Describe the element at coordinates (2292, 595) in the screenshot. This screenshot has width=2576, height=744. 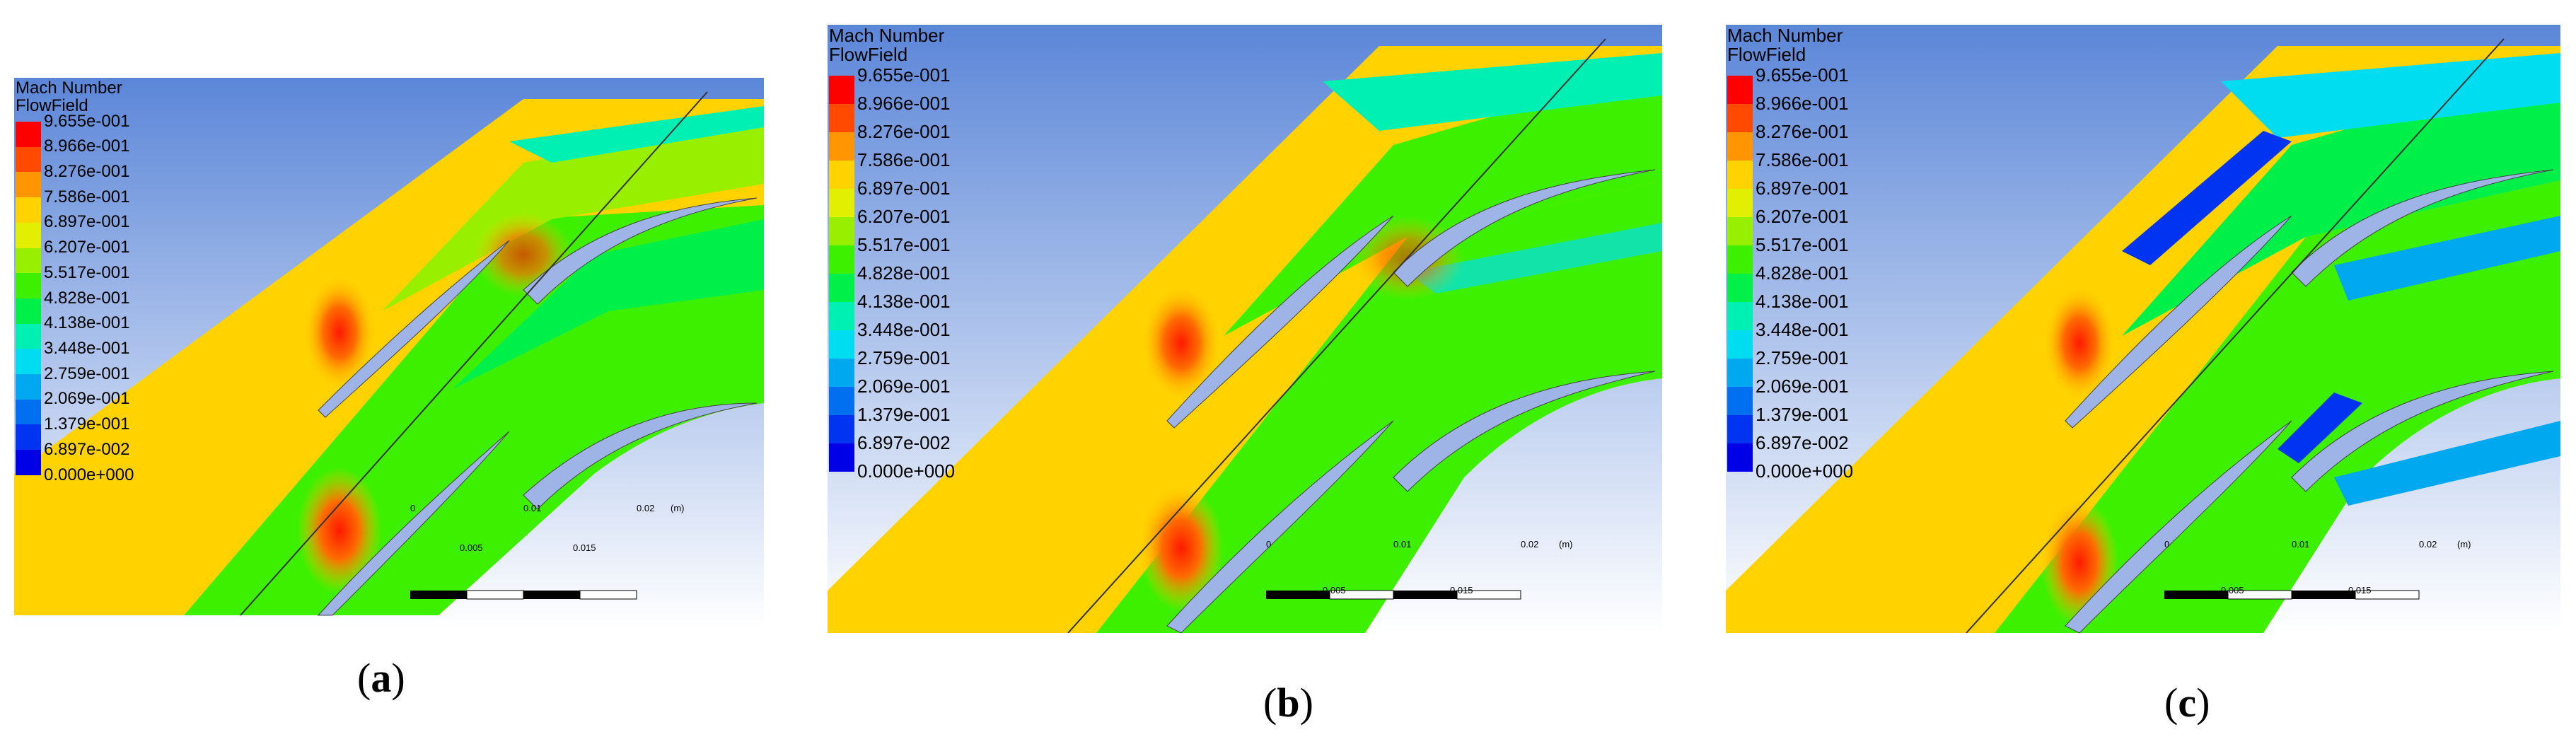
I see `scale-bar-c` at that location.